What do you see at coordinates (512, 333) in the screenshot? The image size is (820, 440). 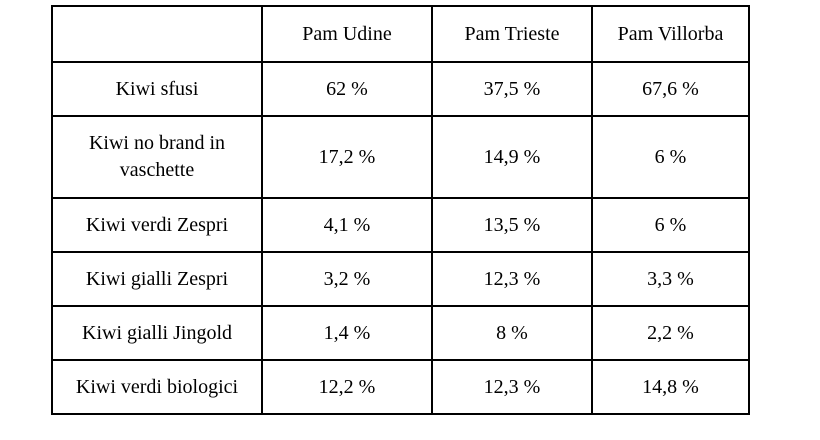 I see `table-cell: 8 %` at bounding box center [512, 333].